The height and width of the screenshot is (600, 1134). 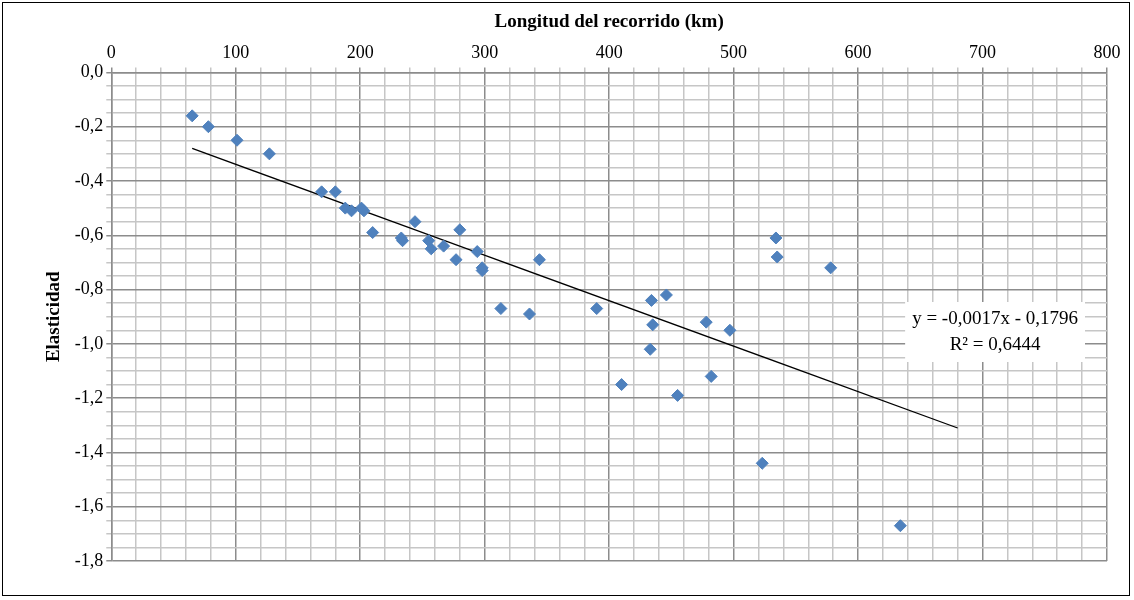 I want to click on annotation: y = -0,0017x - 0,1796, so click(x=995, y=318).